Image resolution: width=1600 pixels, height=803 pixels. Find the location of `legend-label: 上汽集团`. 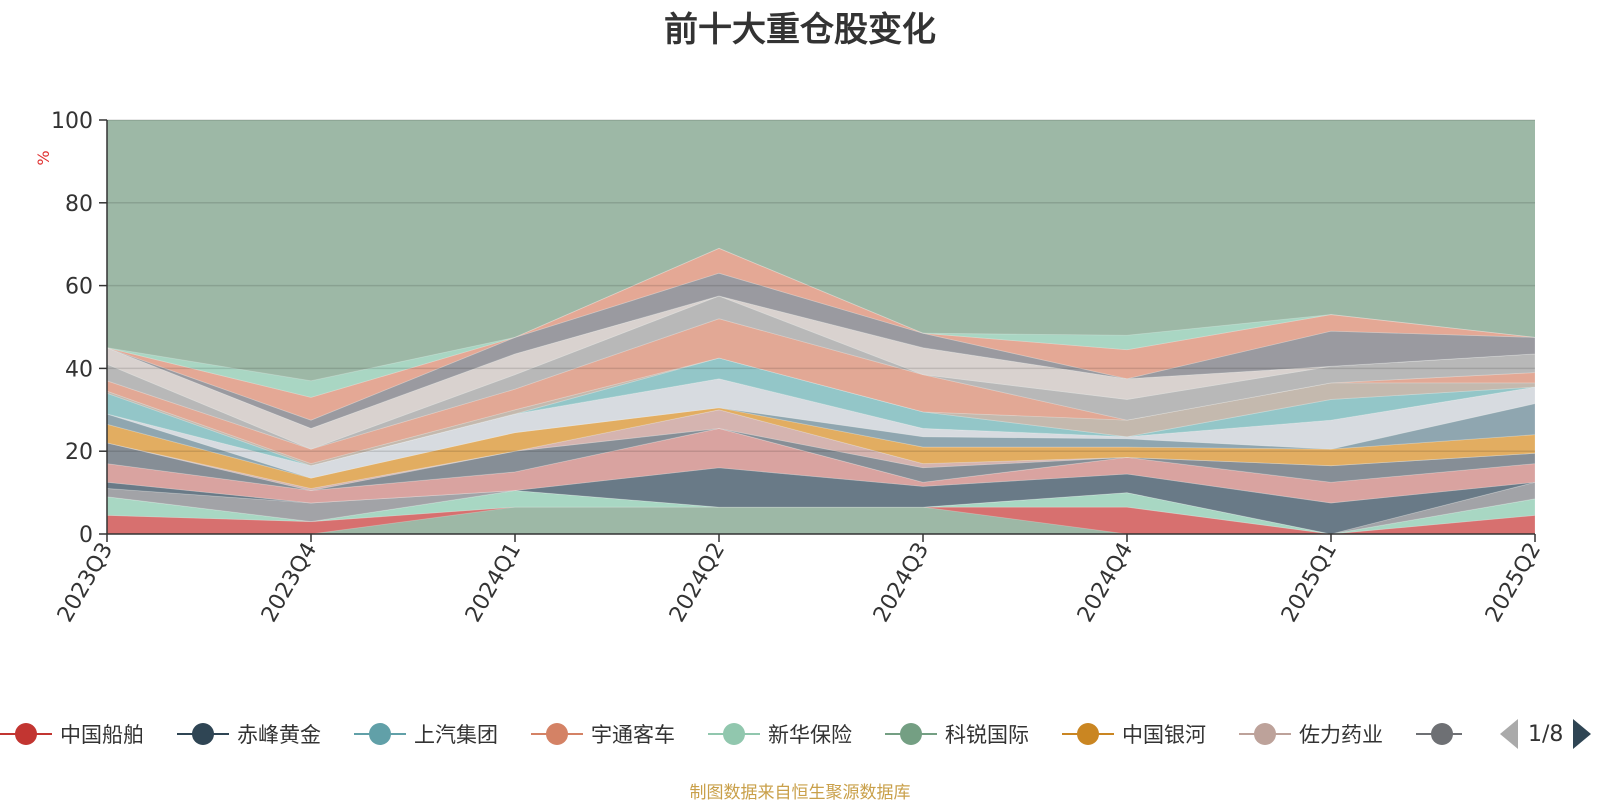

legend-label: 上汽集团 is located at coordinates (456, 735).